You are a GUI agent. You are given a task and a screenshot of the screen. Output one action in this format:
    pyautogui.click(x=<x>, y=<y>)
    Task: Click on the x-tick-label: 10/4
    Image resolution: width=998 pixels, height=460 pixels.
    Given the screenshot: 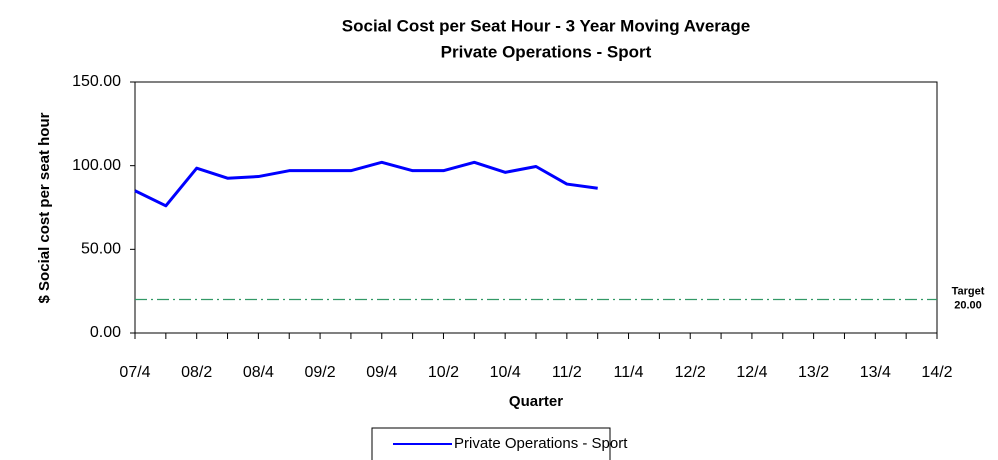 What is the action you would take?
    pyautogui.click(x=505, y=372)
    